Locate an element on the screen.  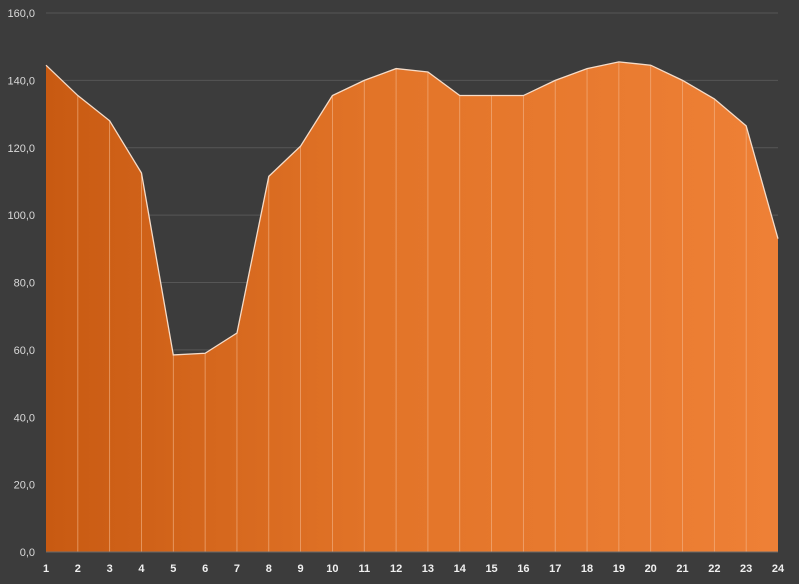
y-tick-label: 120,0 is located at coordinates (21, 149).